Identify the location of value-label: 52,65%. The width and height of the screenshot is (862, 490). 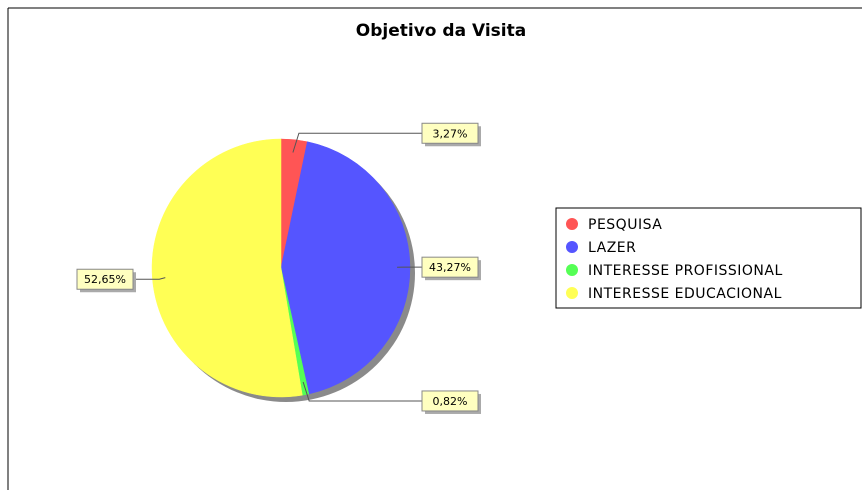
(105, 279).